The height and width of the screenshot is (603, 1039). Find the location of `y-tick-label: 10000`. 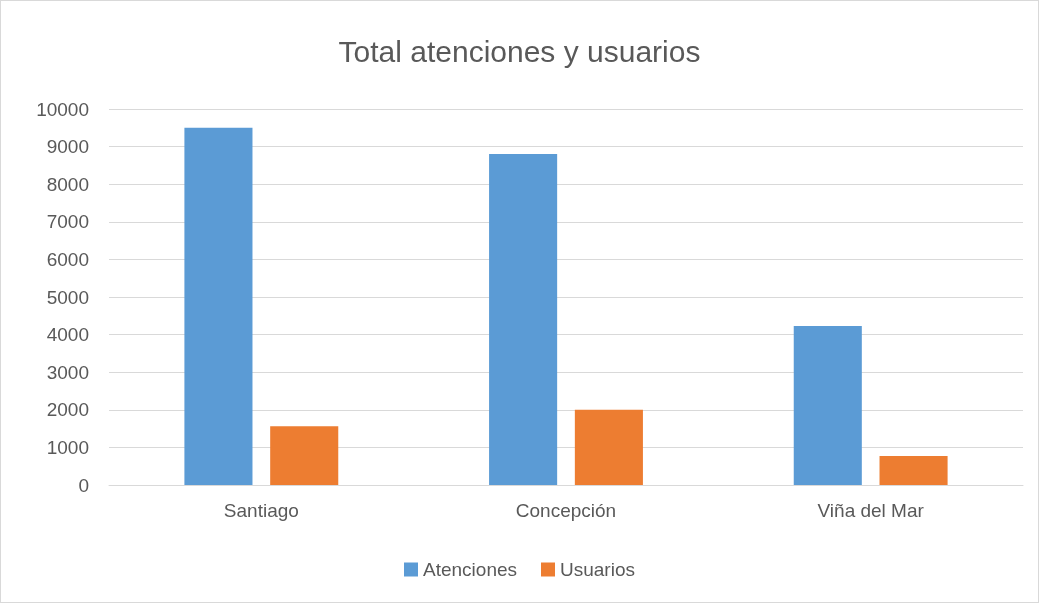

y-tick-label: 10000 is located at coordinates (62, 109).